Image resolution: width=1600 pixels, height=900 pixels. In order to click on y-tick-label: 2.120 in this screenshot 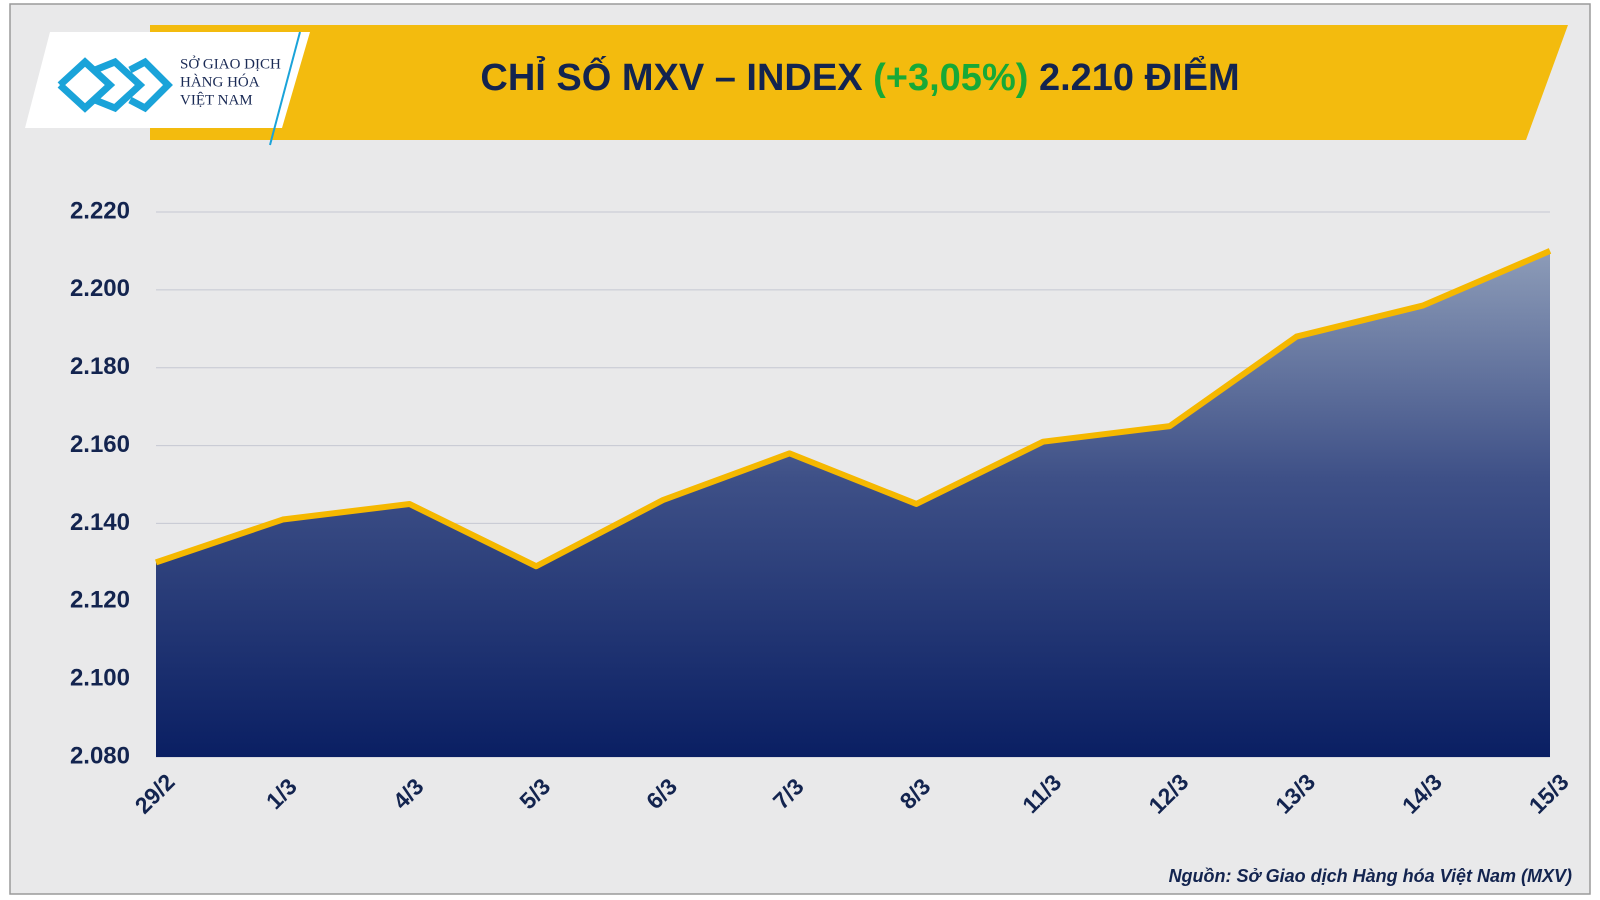, I will do `click(100, 600)`.